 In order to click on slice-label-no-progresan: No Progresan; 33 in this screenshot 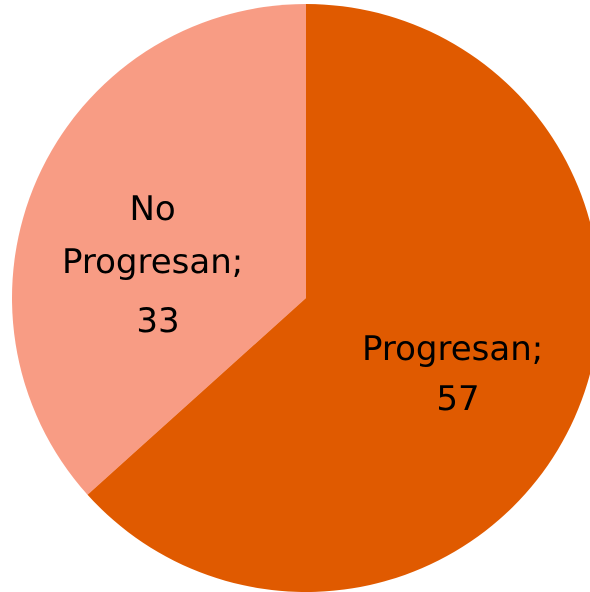, I will do `click(158, 265)`.